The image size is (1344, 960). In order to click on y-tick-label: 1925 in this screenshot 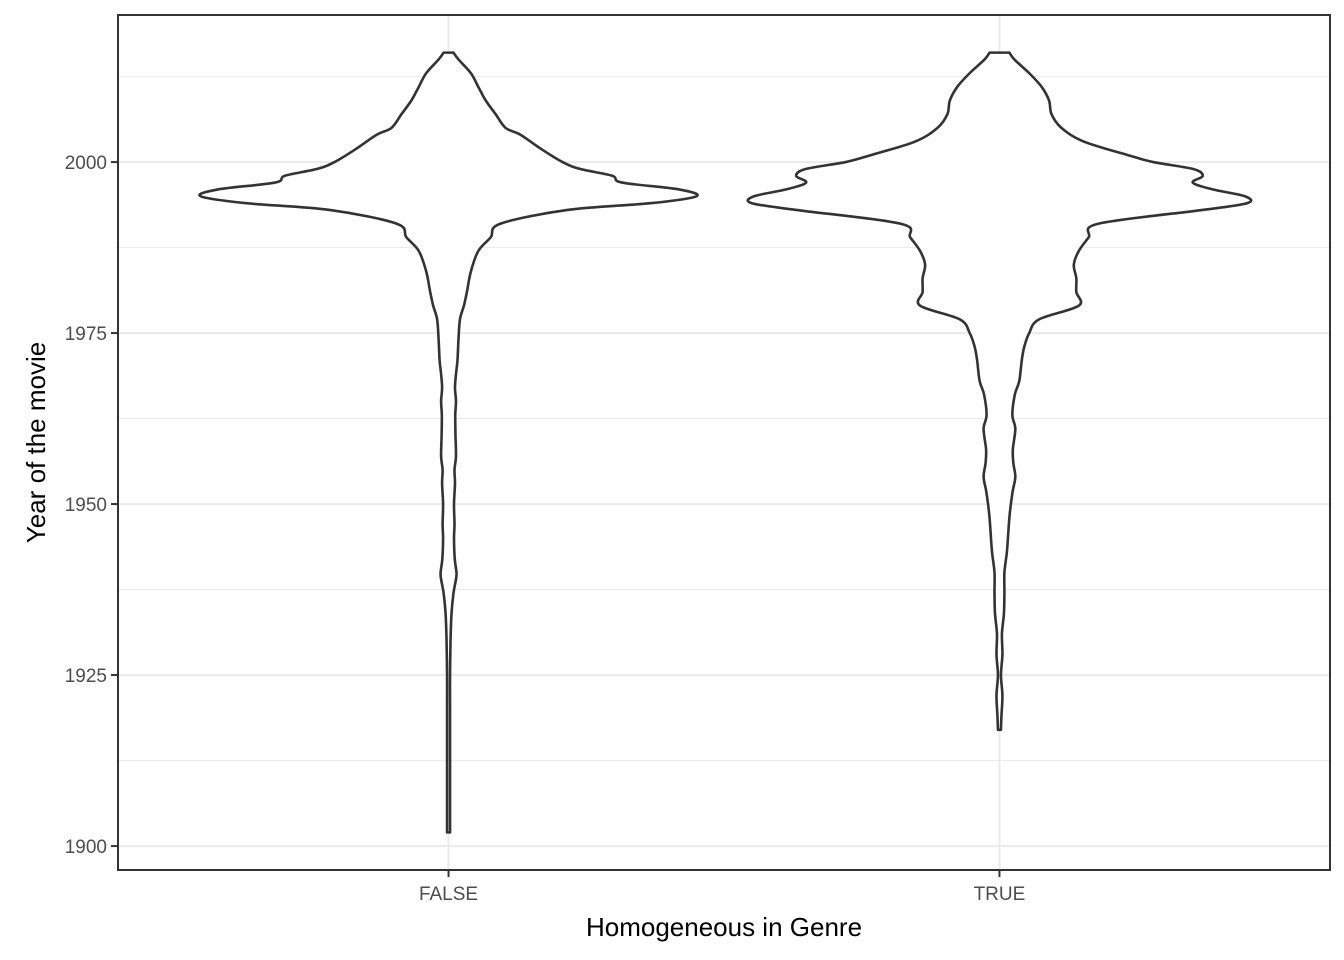, I will do `click(86, 676)`.